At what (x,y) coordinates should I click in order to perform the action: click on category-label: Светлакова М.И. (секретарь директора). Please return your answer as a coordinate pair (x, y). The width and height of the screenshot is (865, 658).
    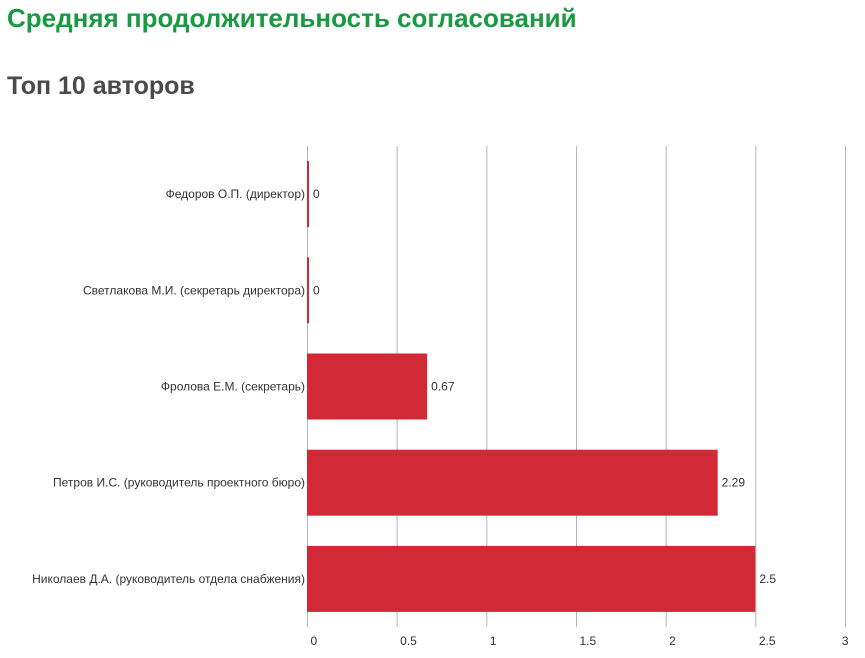
    Looking at the image, I should click on (194, 290).